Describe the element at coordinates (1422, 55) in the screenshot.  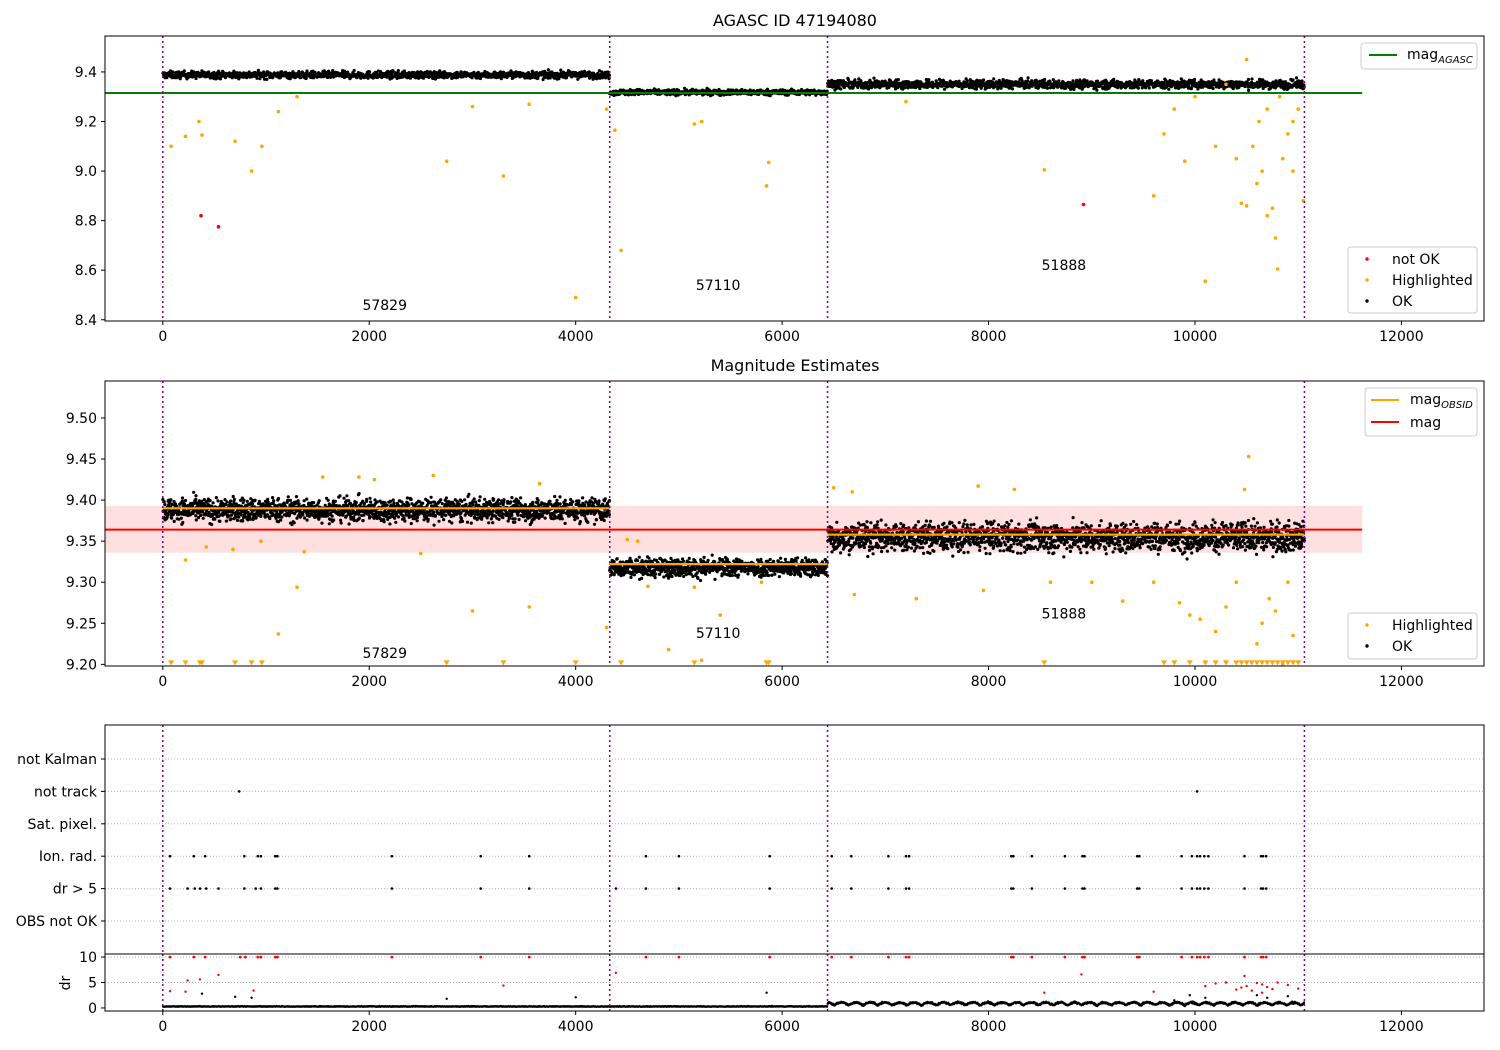
I see `legend-label-mag: mag` at that location.